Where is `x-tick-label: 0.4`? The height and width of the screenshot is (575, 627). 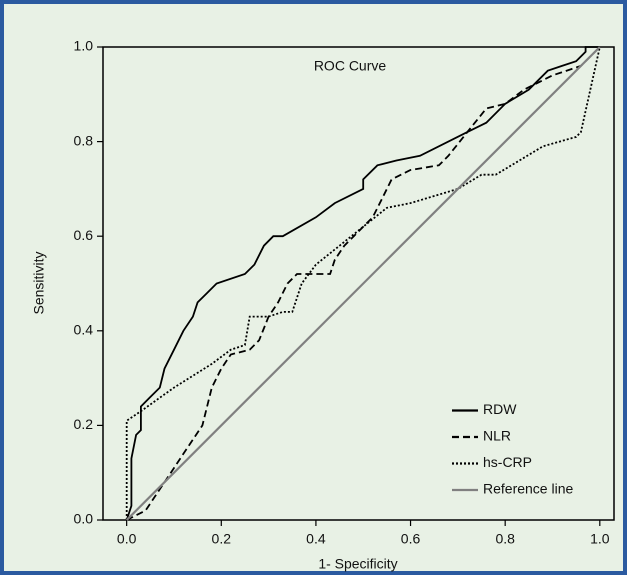 x-tick-label: 0.4 is located at coordinates (316, 539).